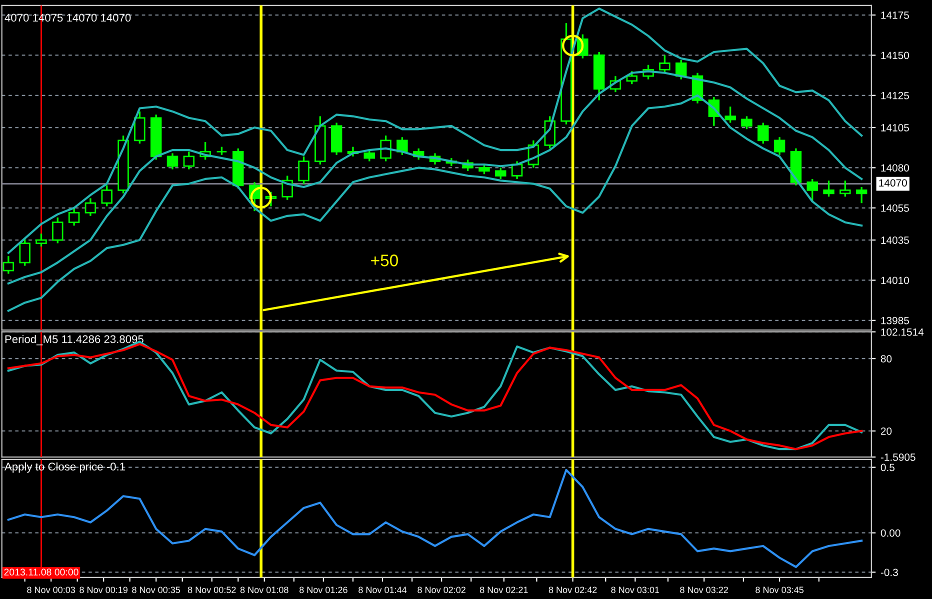  I want to click on x-tick-label: 8 Nov 01:44, so click(382, 590).